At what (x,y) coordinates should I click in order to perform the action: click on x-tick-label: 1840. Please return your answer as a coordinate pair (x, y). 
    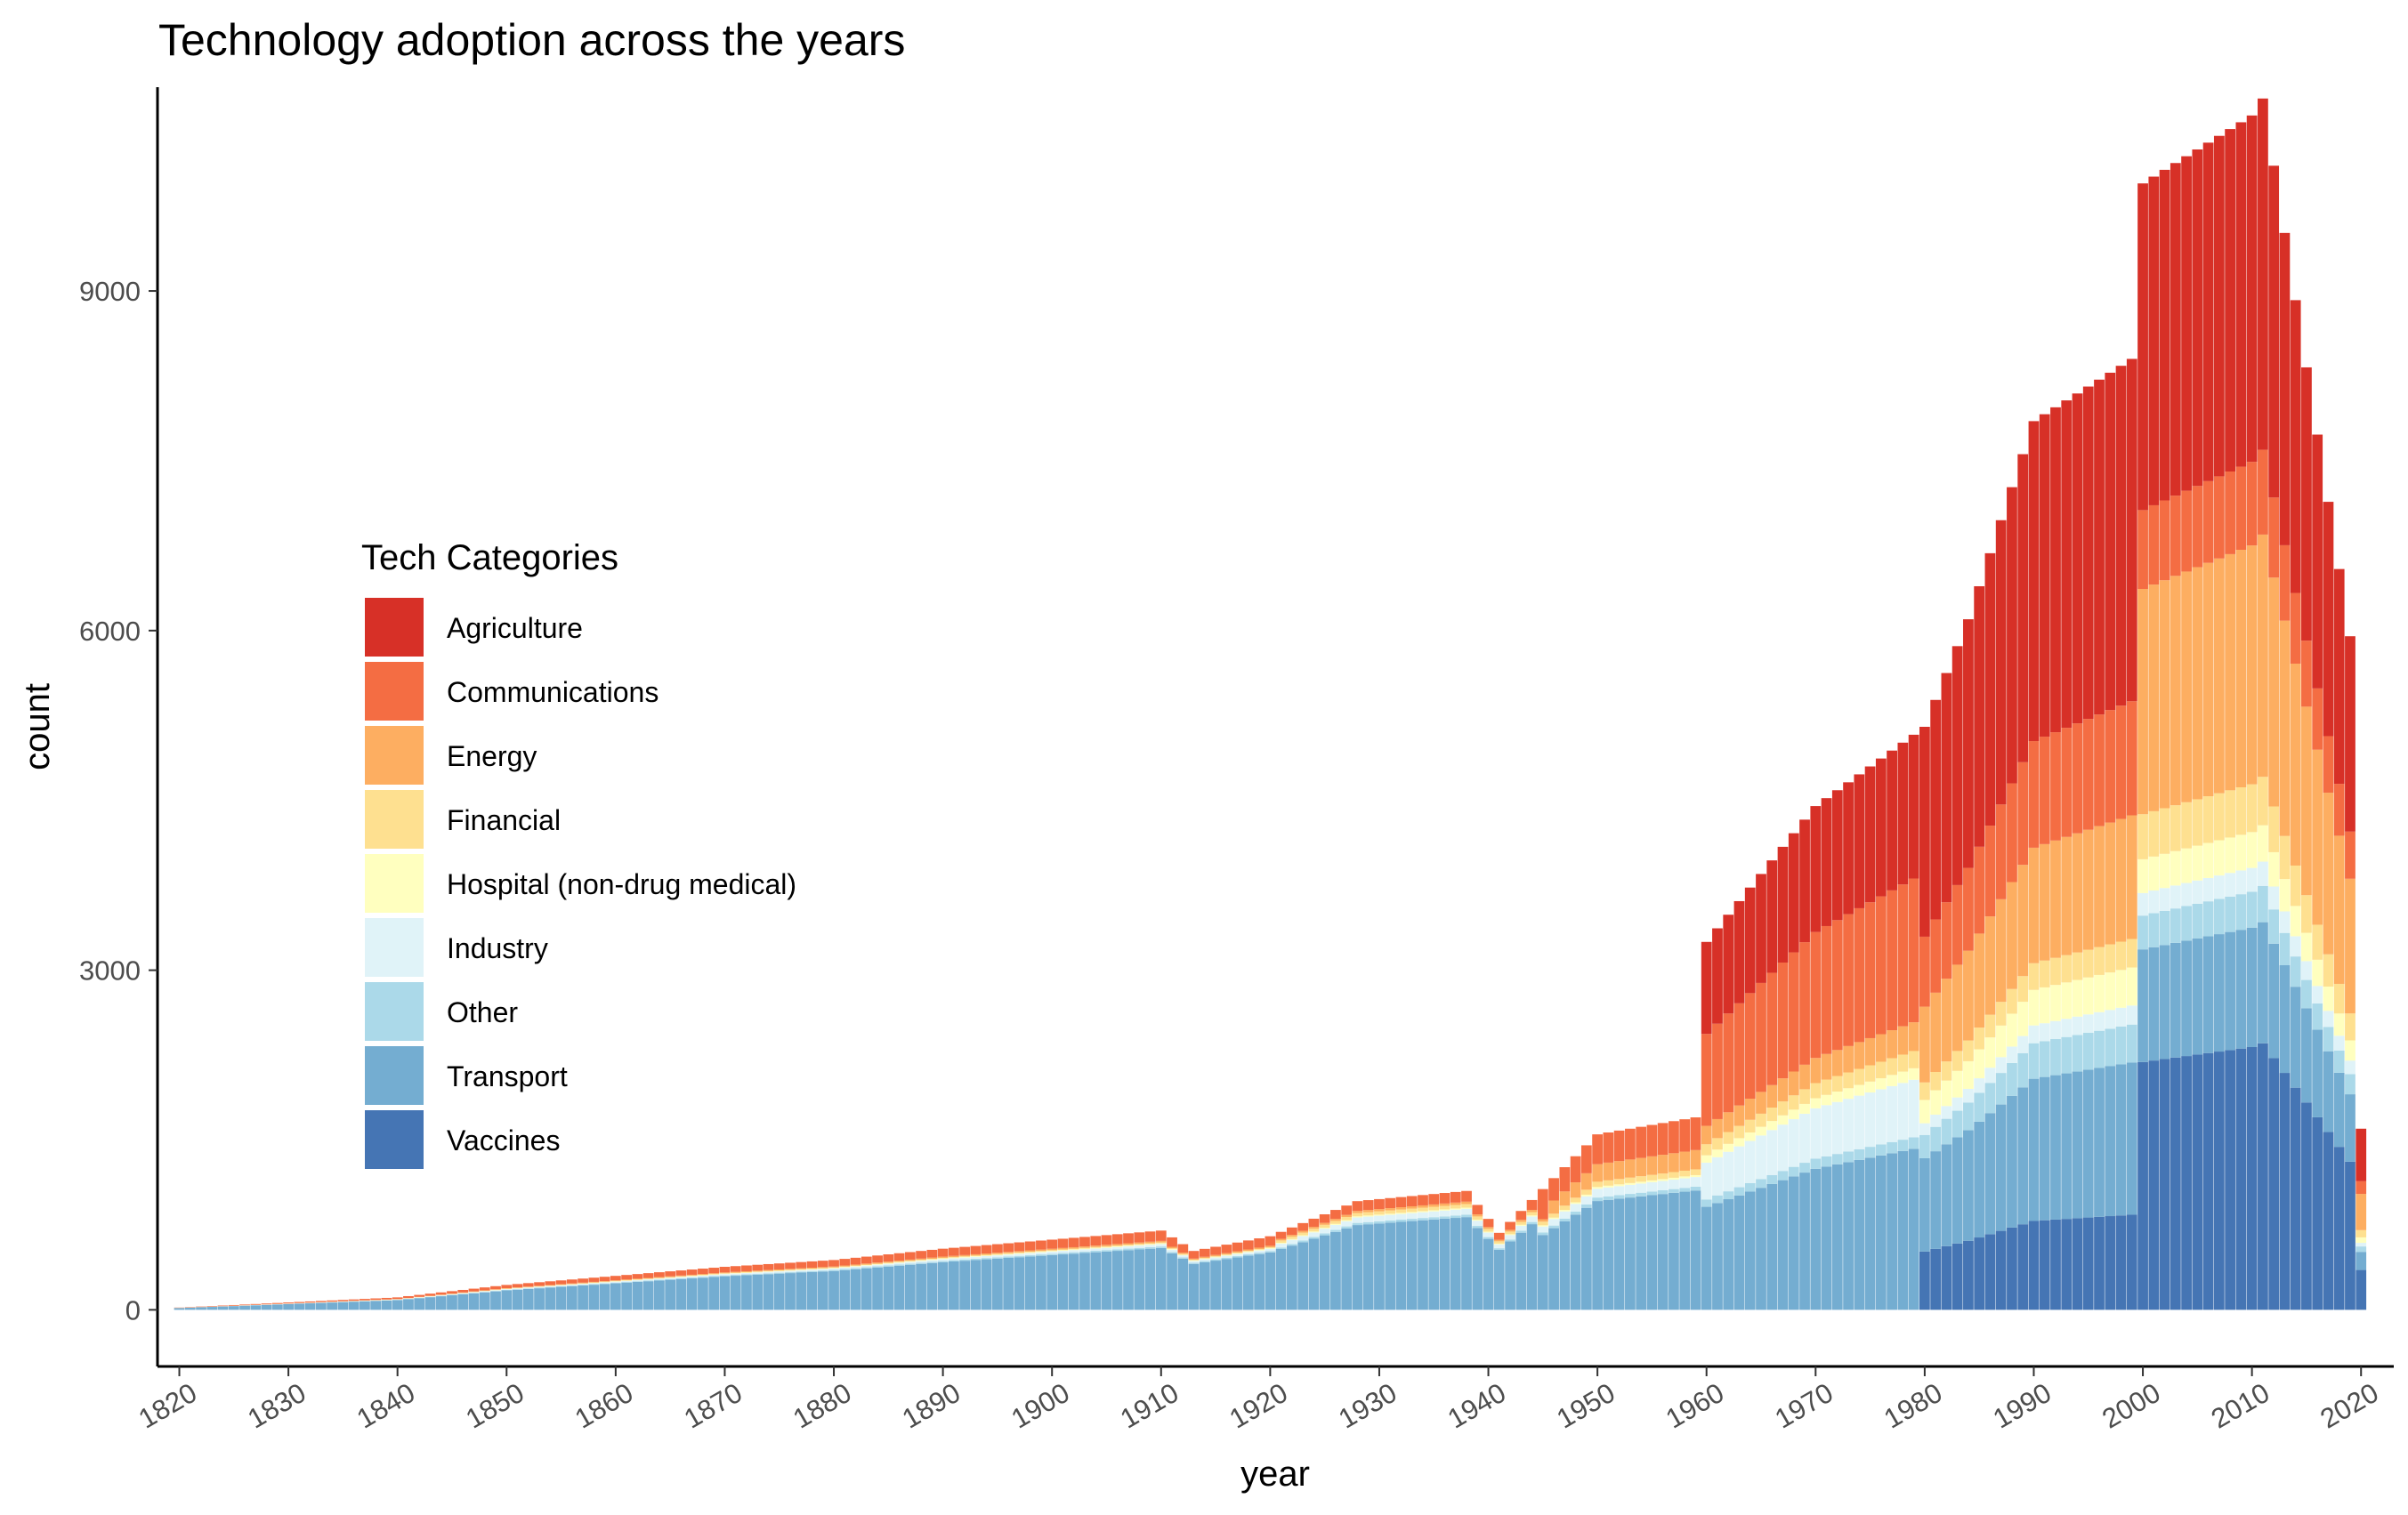
    Looking at the image, I should click on (386, 1406).